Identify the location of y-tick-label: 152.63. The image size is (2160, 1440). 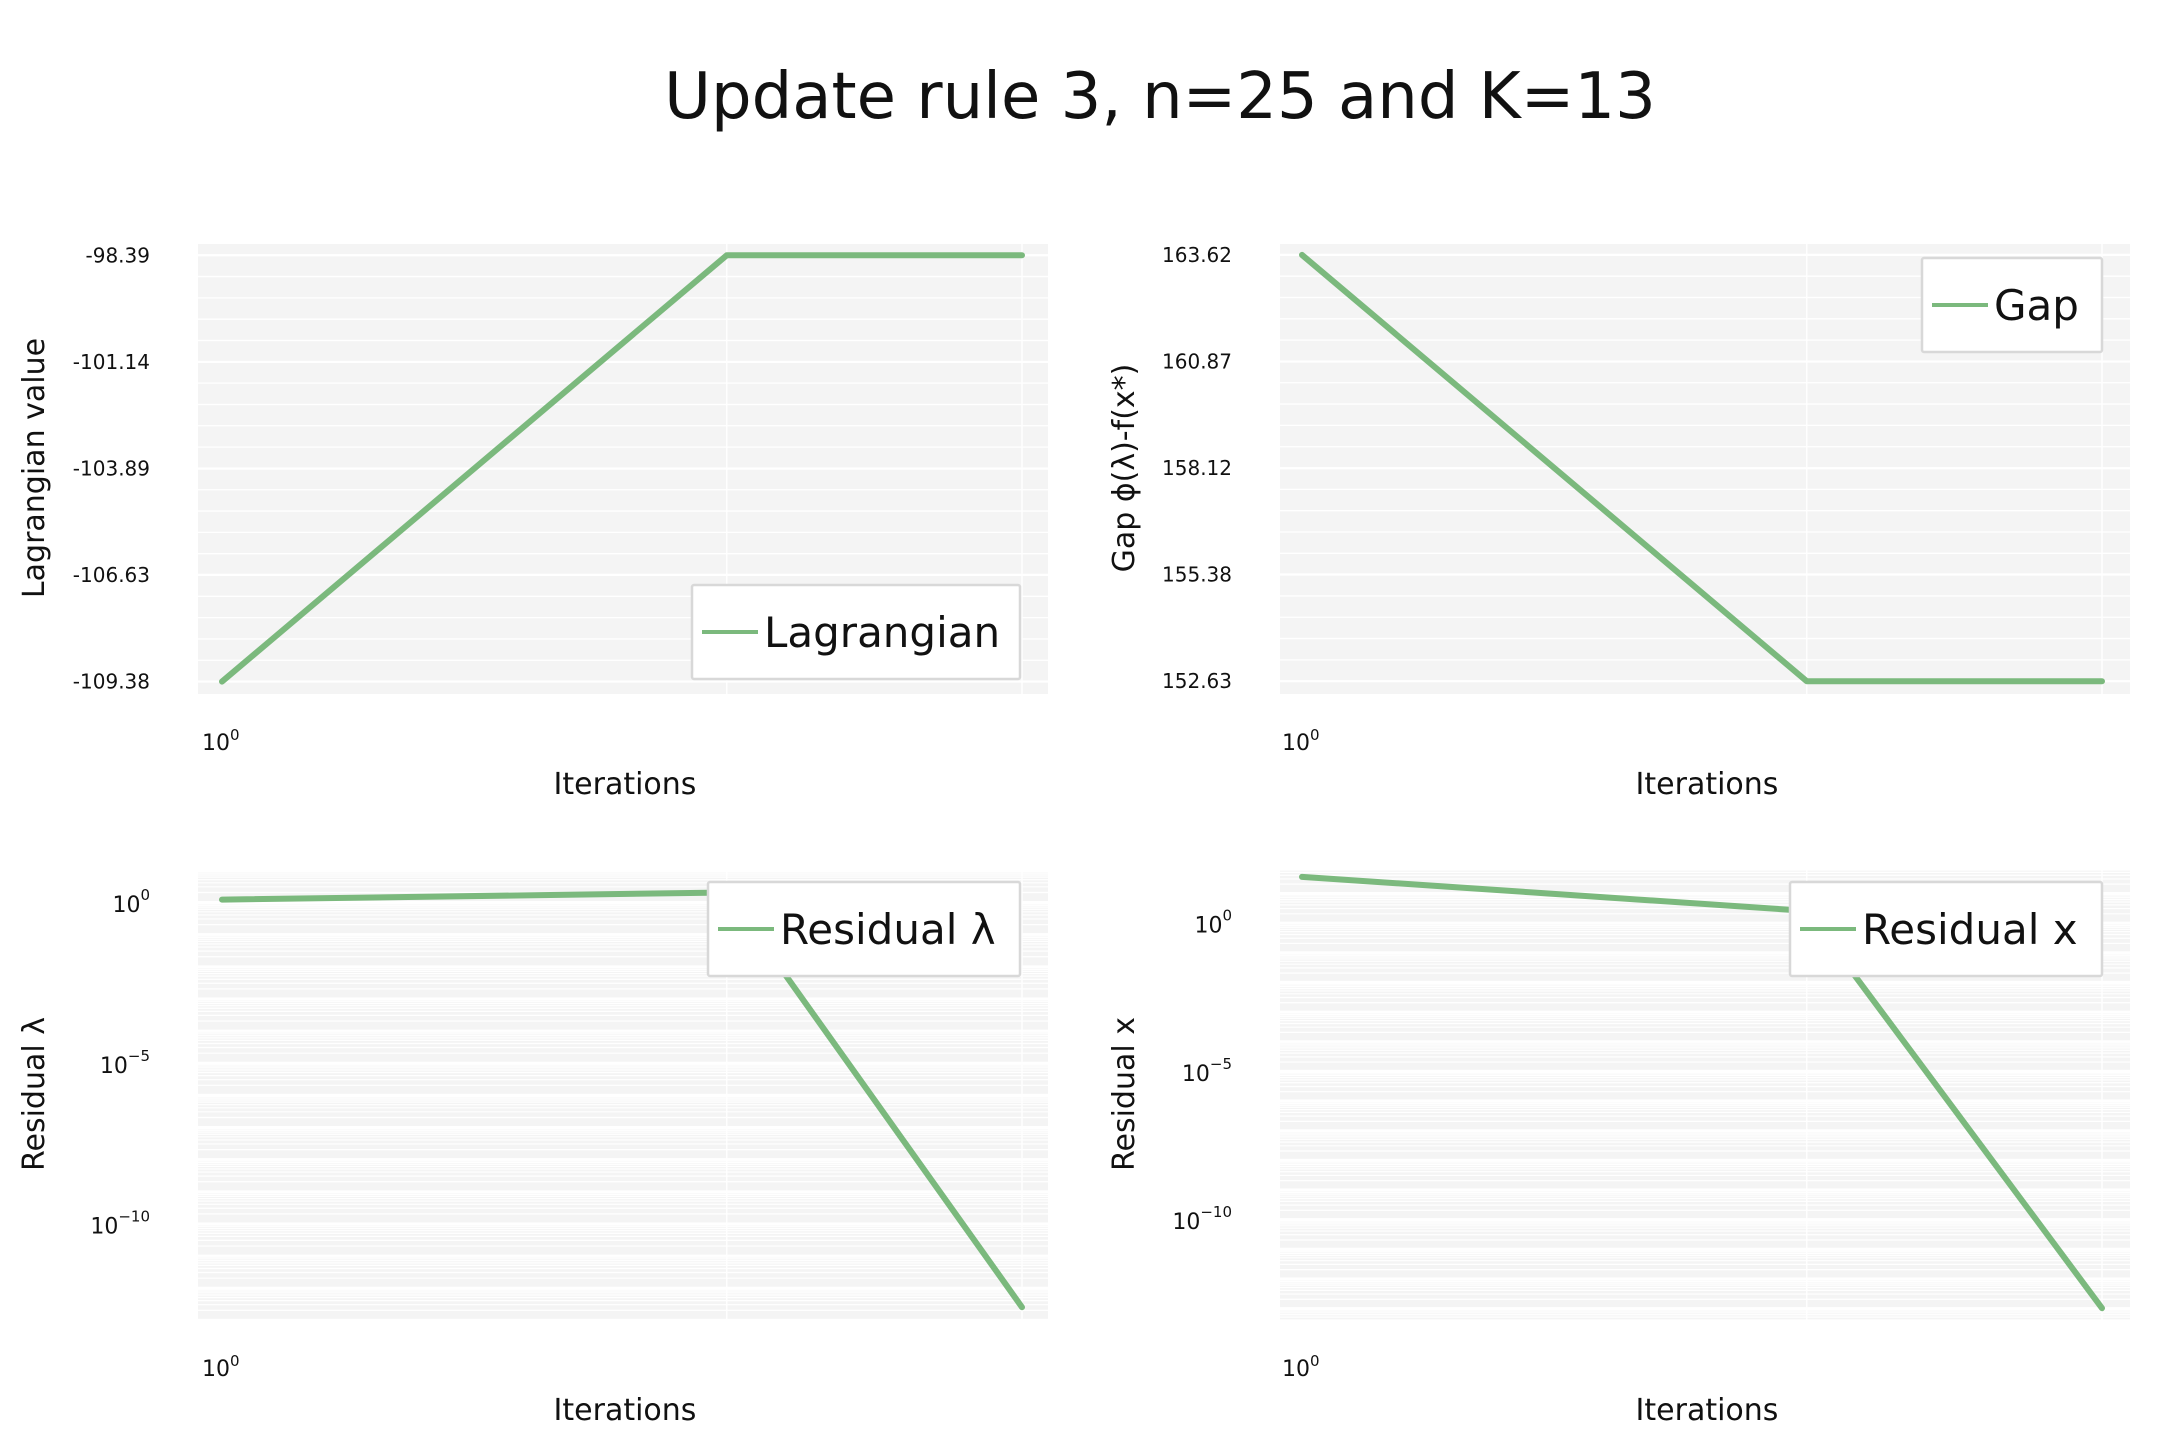
(1197, 681).